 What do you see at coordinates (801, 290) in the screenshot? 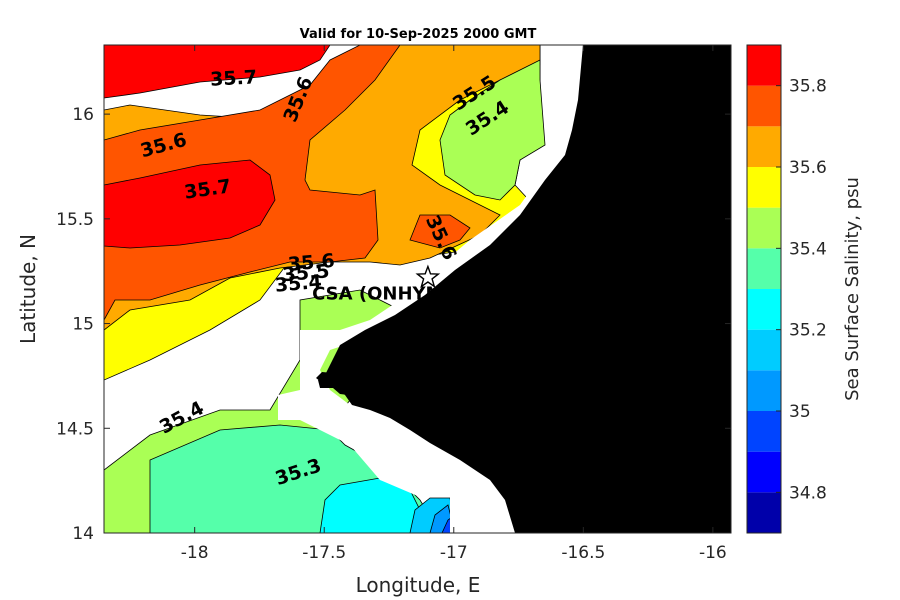
I see `colorbar-ticks: 34.8 35 35.2 35.4 35.6 35.8` at bounding box center [801, 290].